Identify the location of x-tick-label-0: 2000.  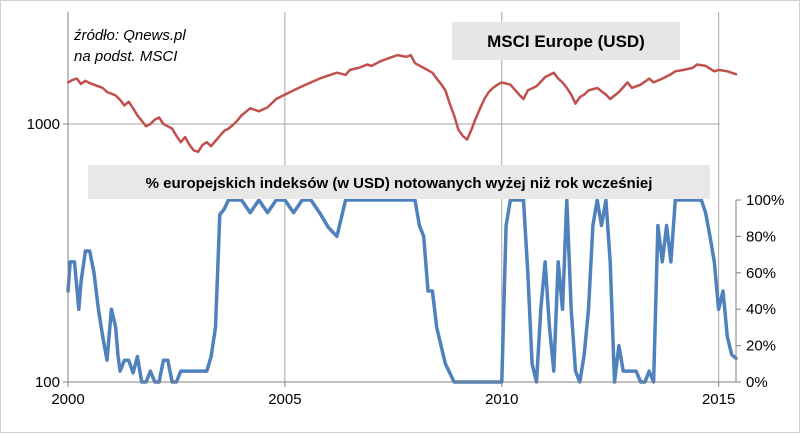
(67, 399).